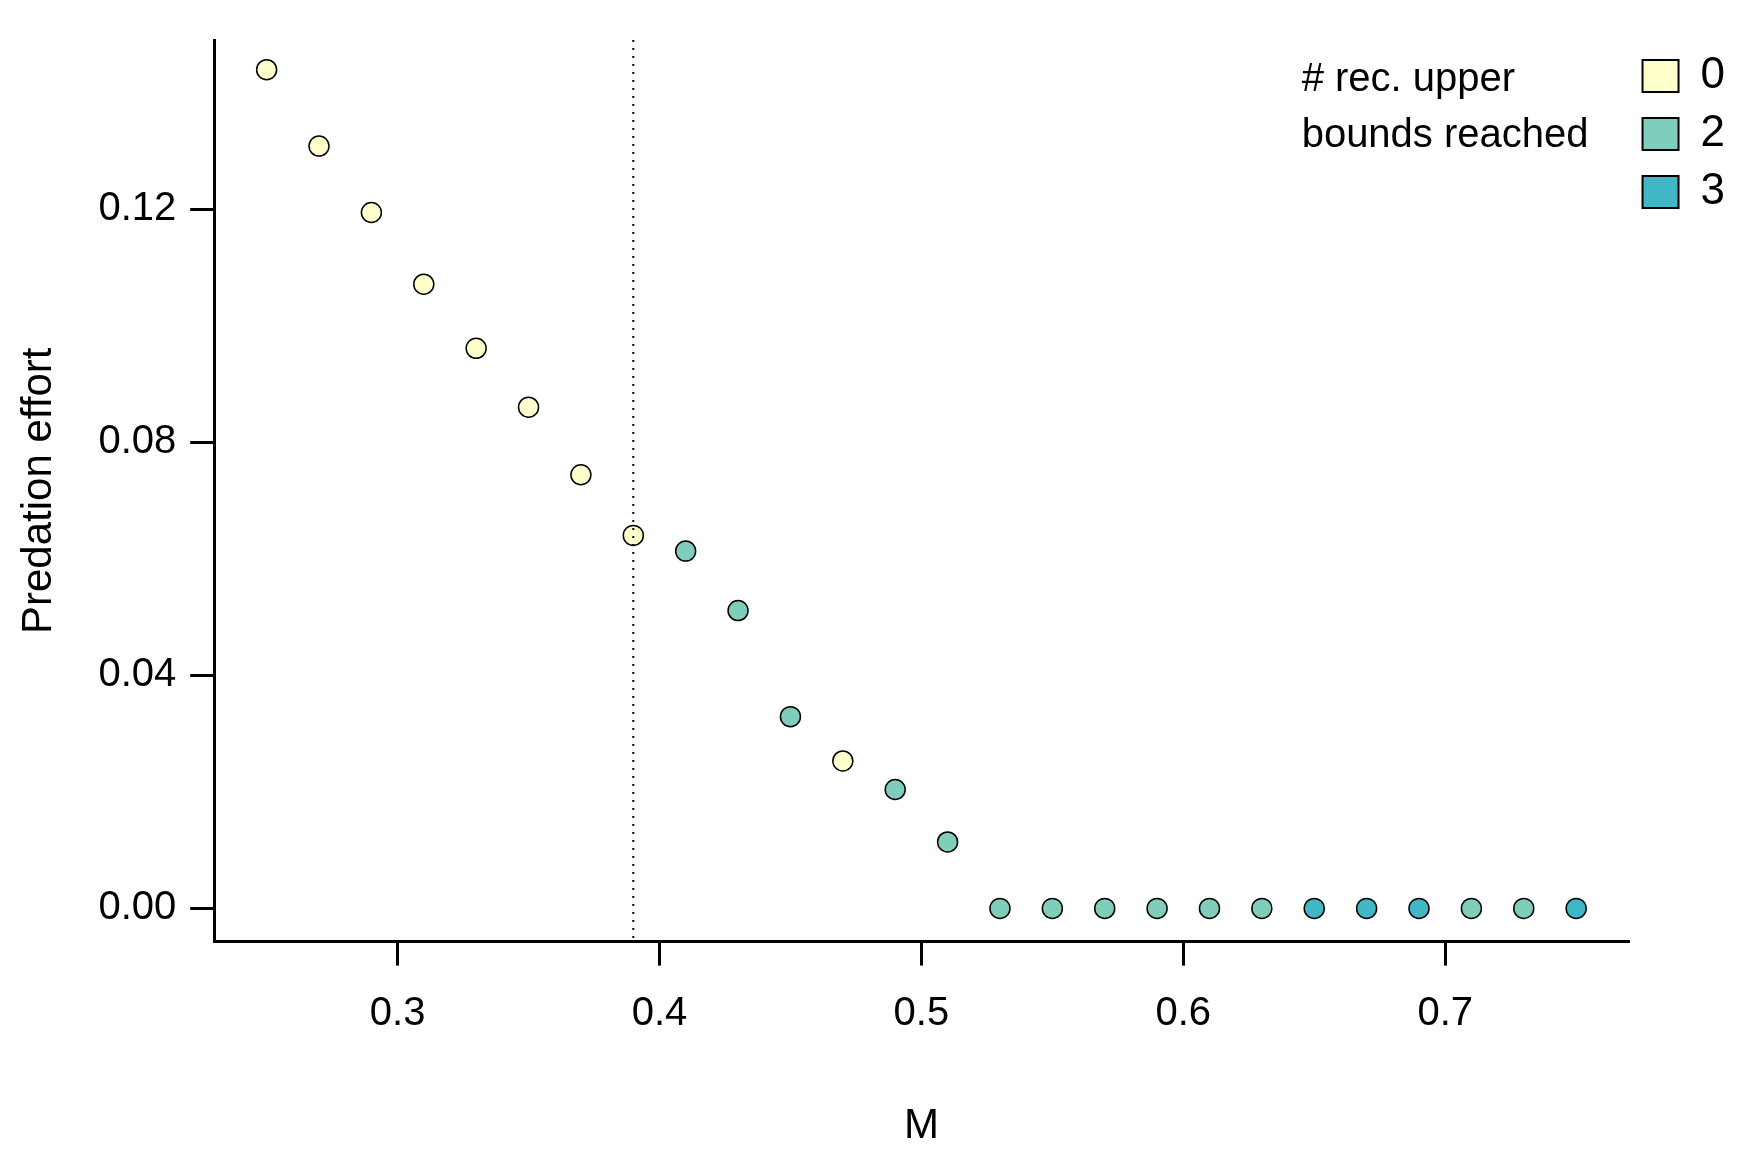  What do you see at coordinates (1713, 73) in the screenshot?
I see `legend-label: 0` at bounding box center [1713, 73].